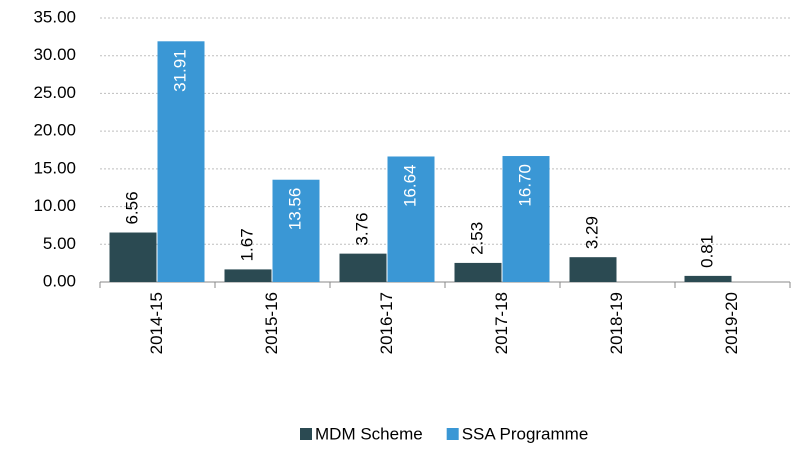  Describe the element at coordinates (54, 205) in the screenshot. I see `y-tick-label: 10.00` at that location.